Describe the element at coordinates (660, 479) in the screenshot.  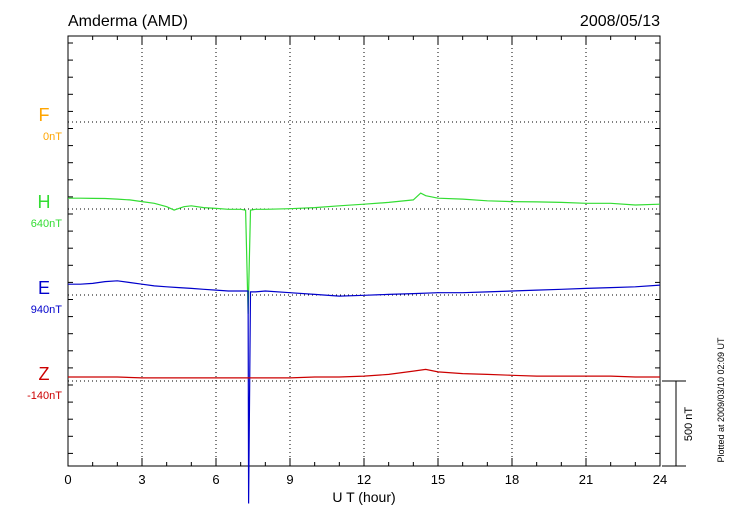
I see `x-tick-label: 24` at that location.